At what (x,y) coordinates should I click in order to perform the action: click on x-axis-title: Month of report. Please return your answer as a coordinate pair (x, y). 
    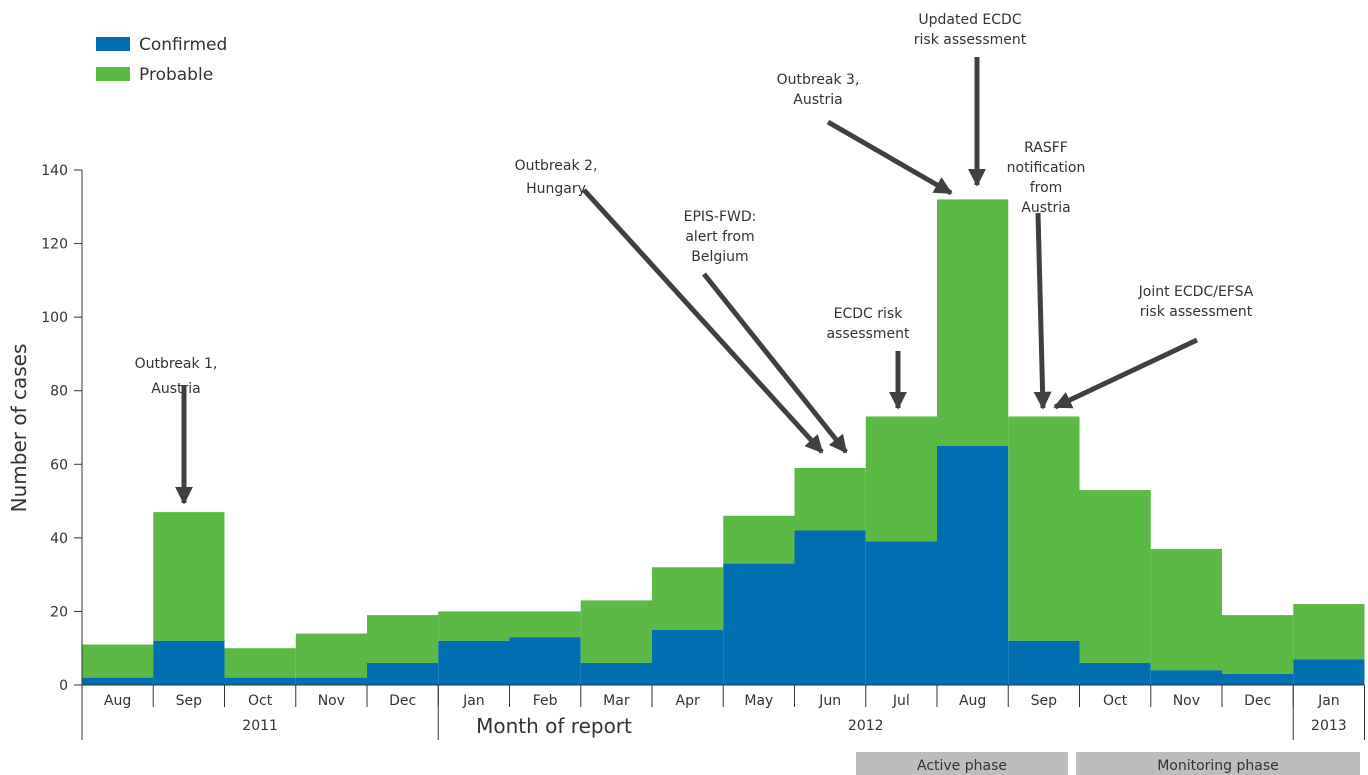
    Looking at the image, I should click on (554, 726).